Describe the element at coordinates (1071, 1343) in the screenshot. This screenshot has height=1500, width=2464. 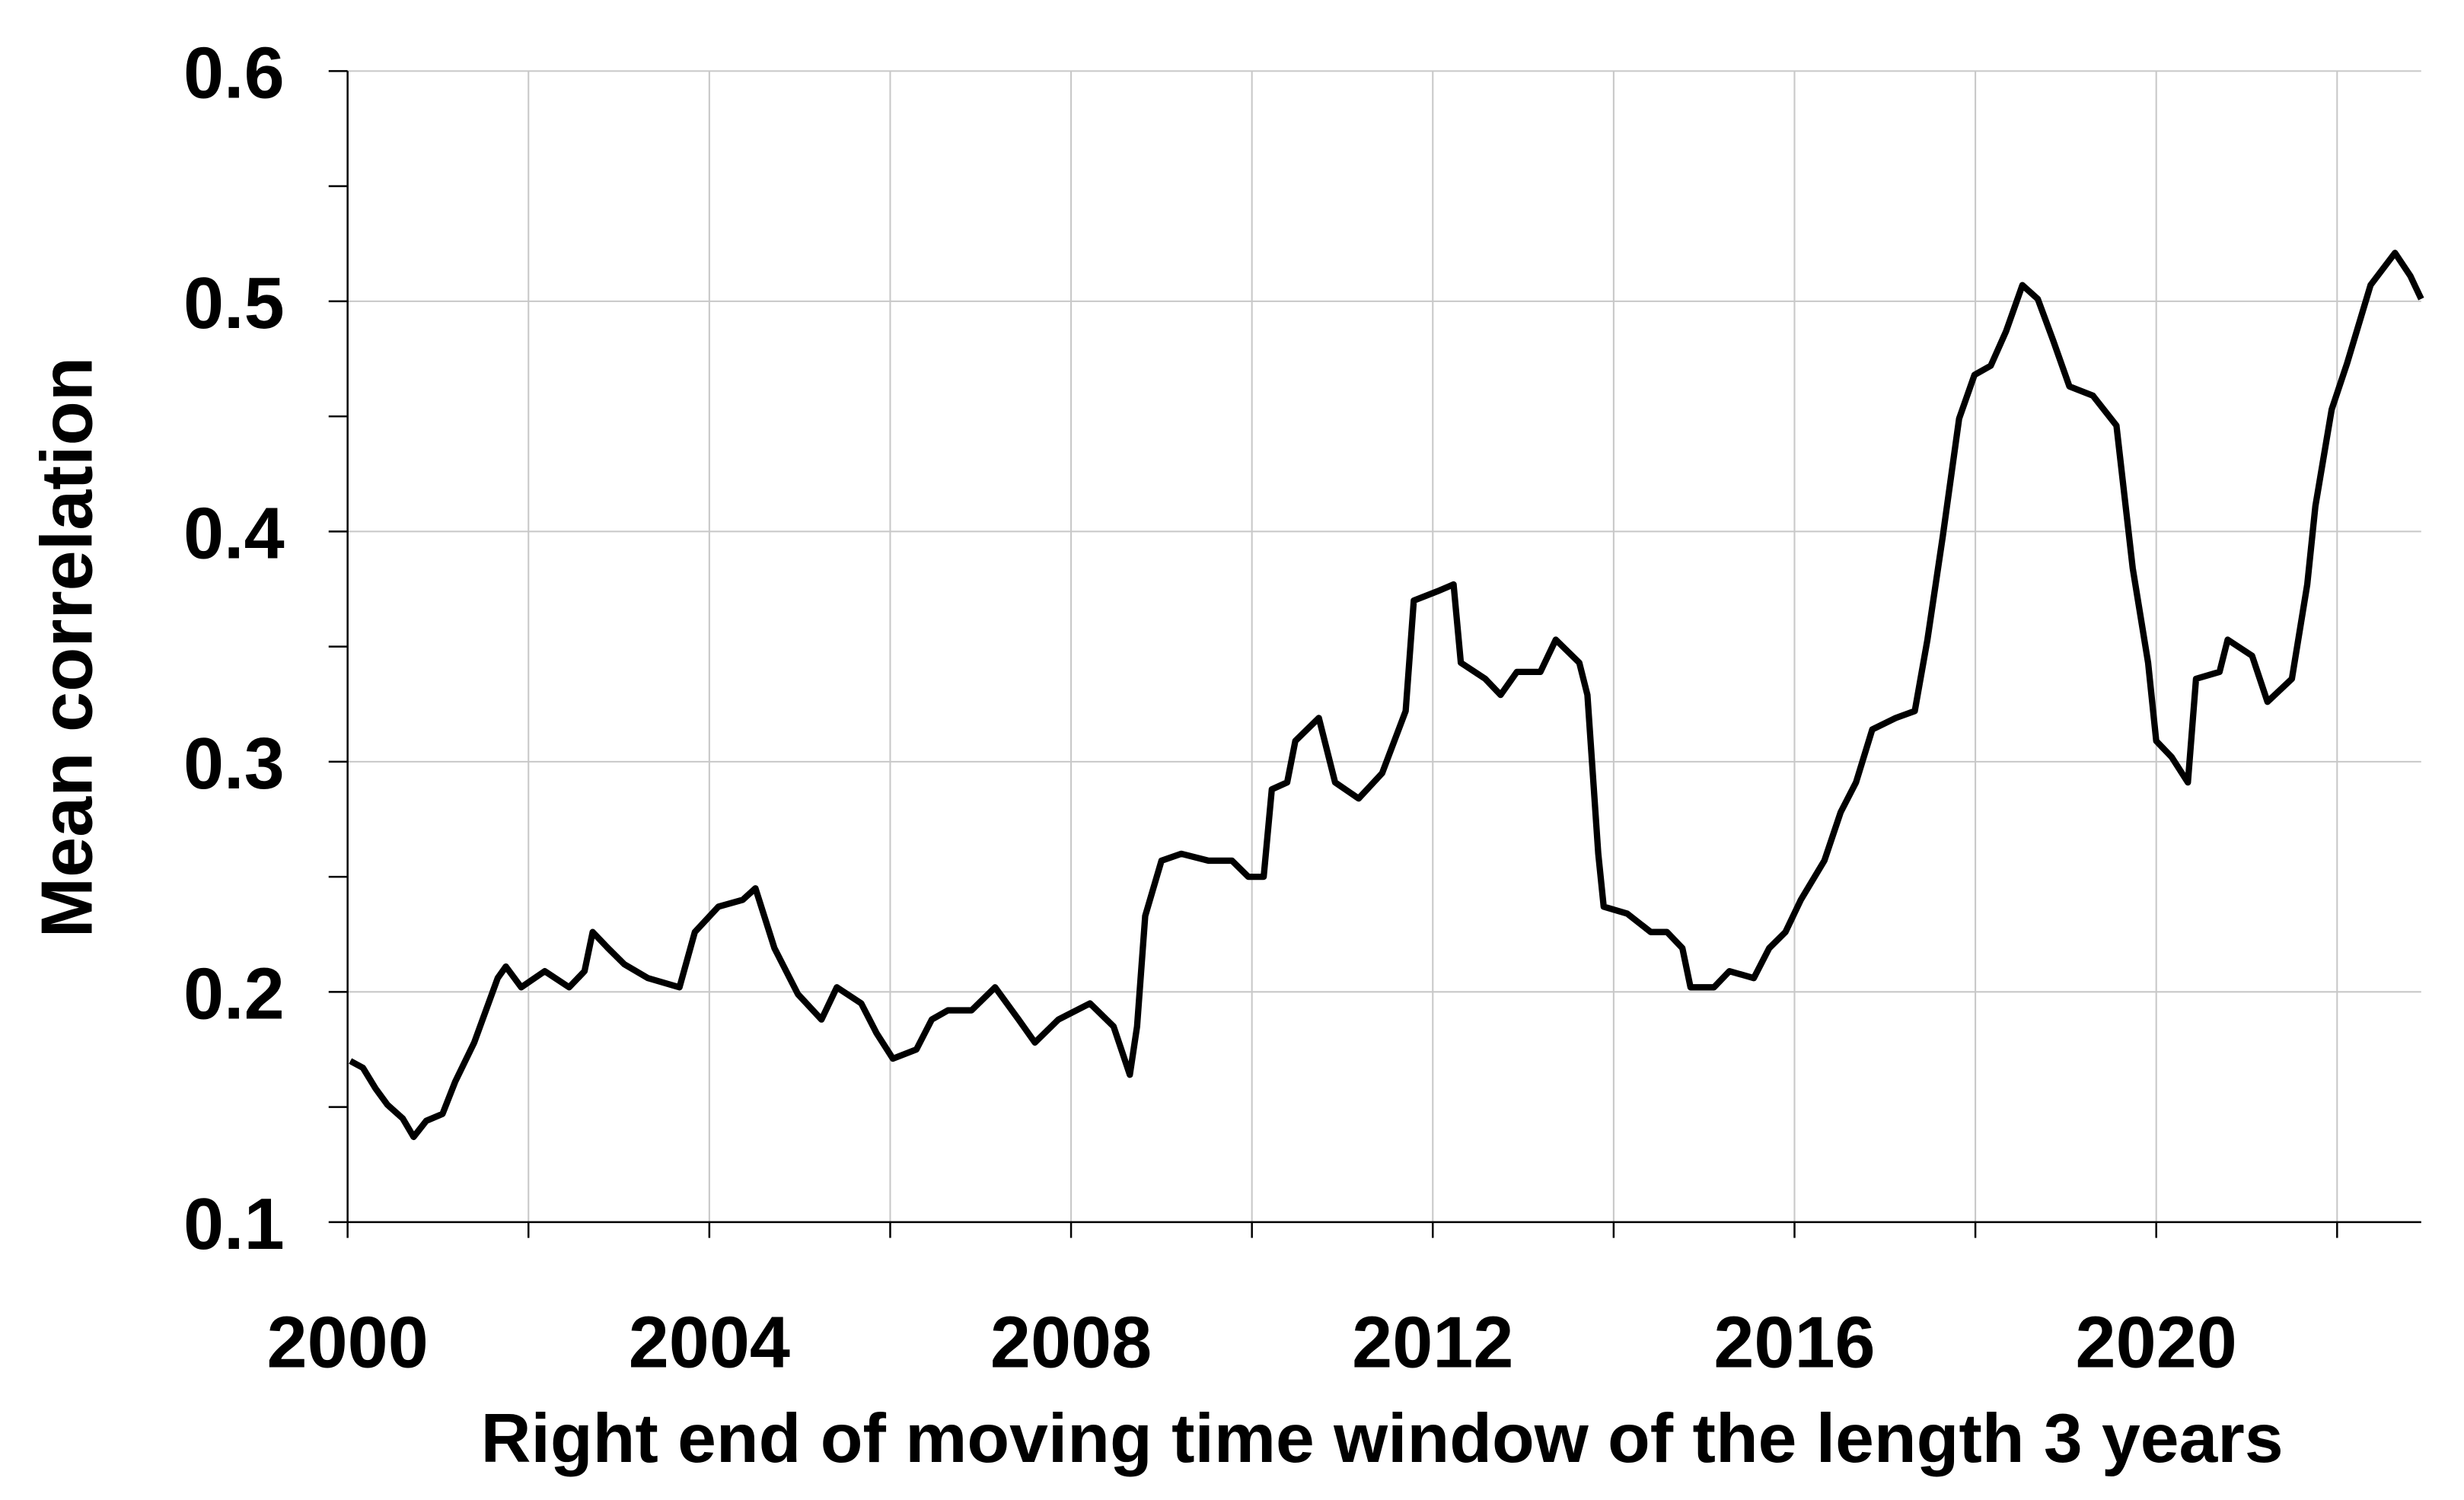
I see `x-tick-label: 2008` at that location.